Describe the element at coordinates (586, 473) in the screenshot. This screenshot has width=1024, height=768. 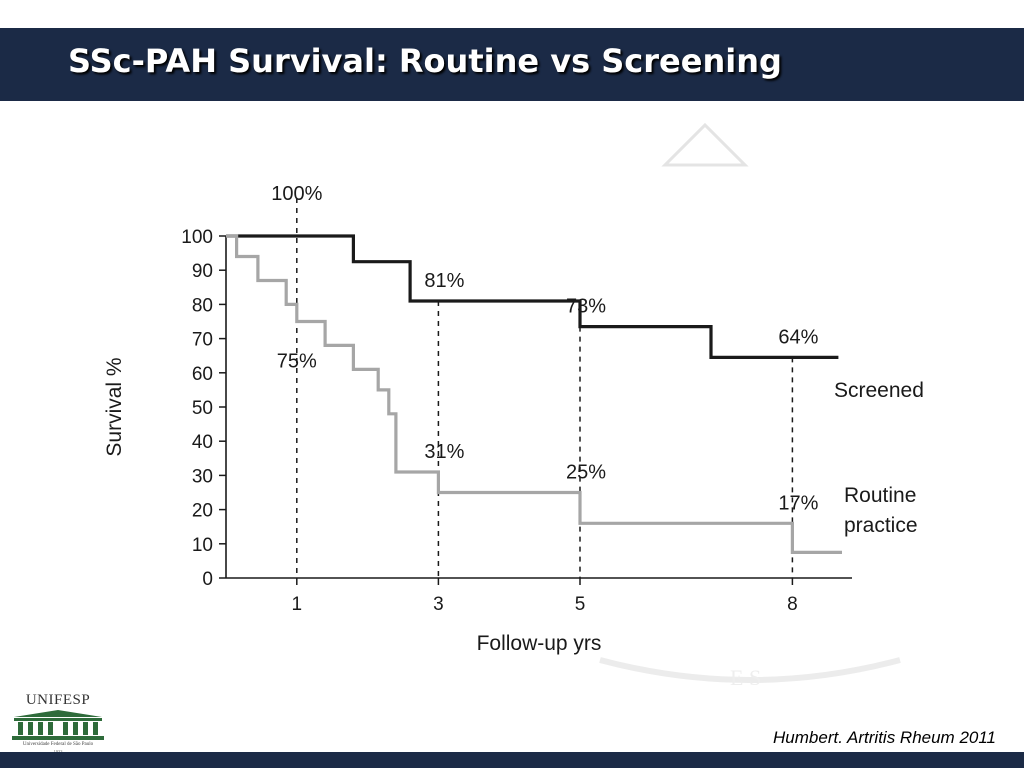
I see `annotation-label: 25%` at that location.